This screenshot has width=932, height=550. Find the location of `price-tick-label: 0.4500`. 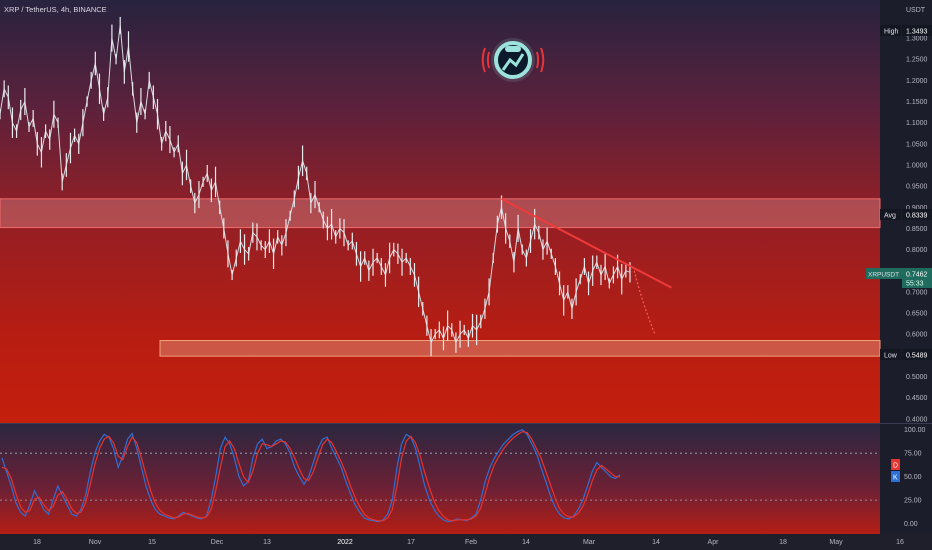

price-tick-label: 0.4500 is located at coordinates (917, 398).